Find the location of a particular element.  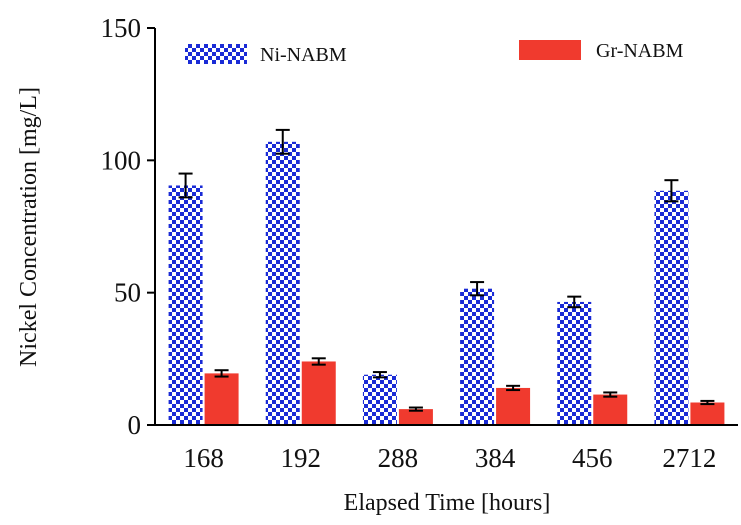

legend-swatch-ni-nabm is located at coordinates (216, 54).